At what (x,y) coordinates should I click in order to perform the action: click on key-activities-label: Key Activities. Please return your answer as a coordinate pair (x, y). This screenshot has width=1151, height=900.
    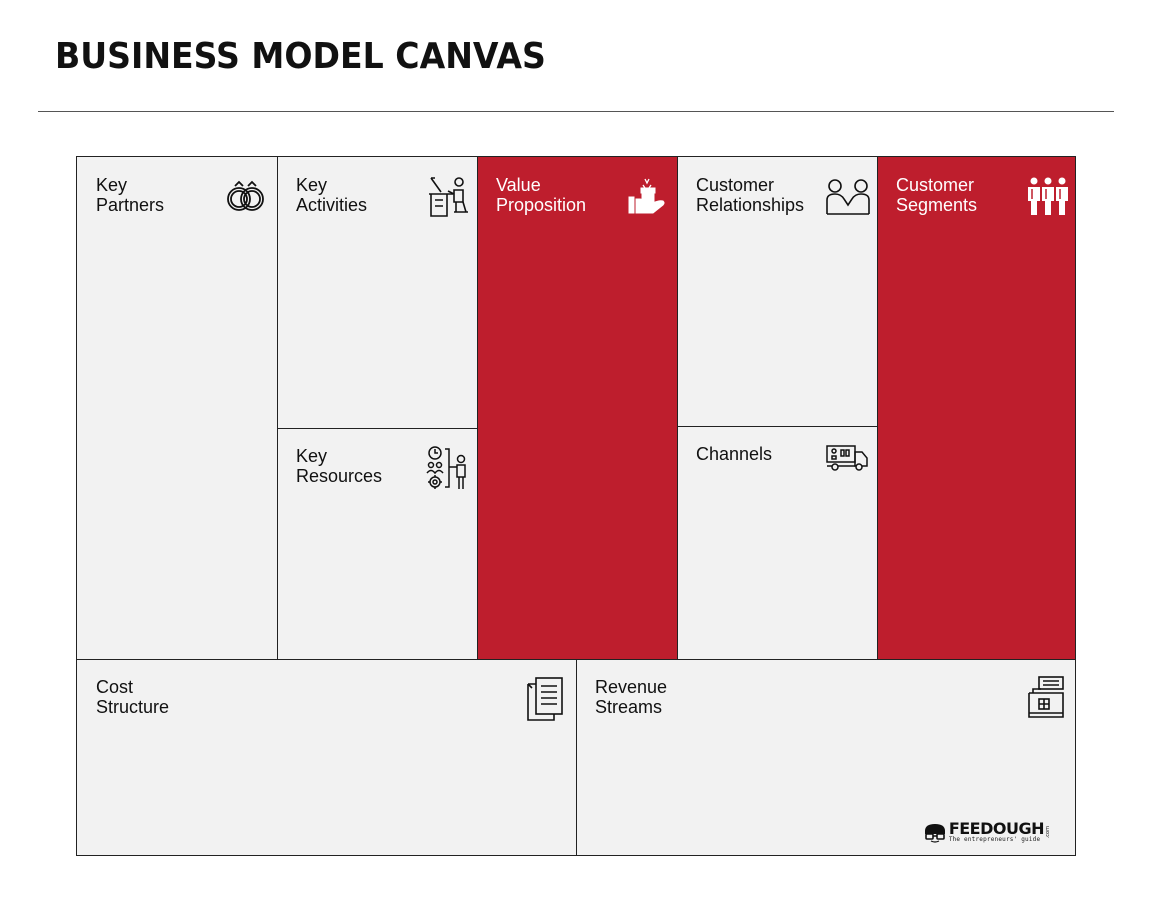
    Looking at the image, I should click on (332, 195).